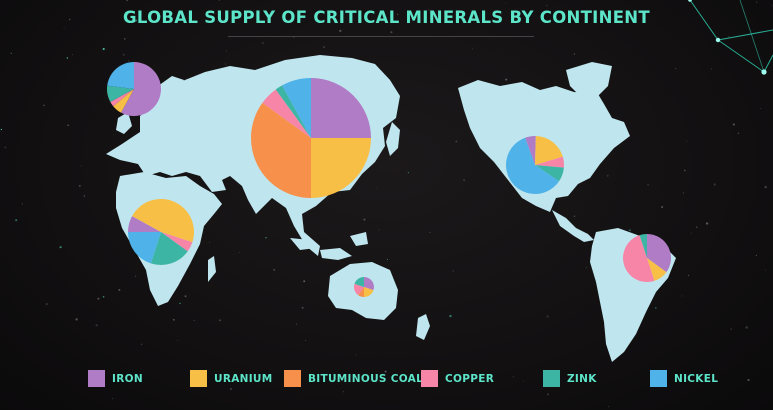 The width and height of the screenshot is (773, 410). I want to click on legend-label-copper: COPPER, so click(470, 379).